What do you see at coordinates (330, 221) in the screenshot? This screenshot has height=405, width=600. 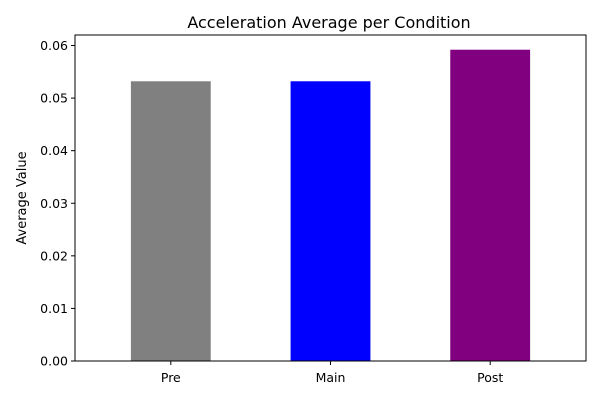 I see `bar-main` at bounding box center [330, 221].